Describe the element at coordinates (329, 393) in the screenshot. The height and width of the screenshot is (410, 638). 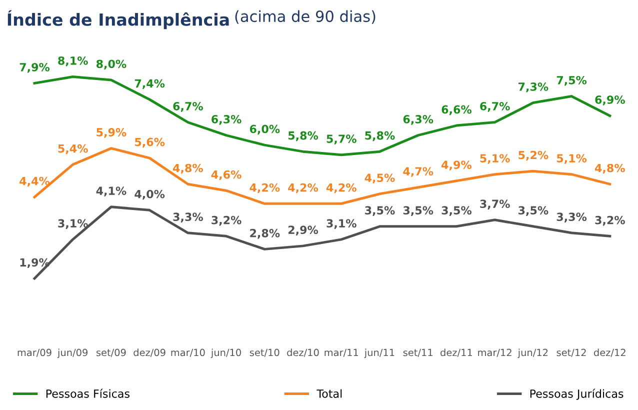
I see `legend-label: Total` at that location.